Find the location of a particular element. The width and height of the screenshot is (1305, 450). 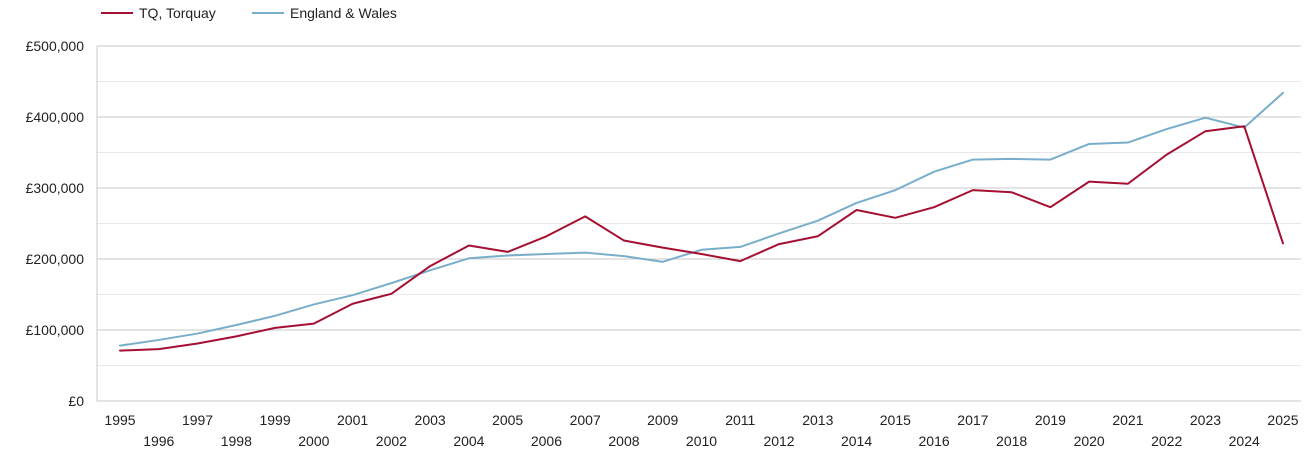

y-tick-label: £0 is located at coordinates (76, 401).